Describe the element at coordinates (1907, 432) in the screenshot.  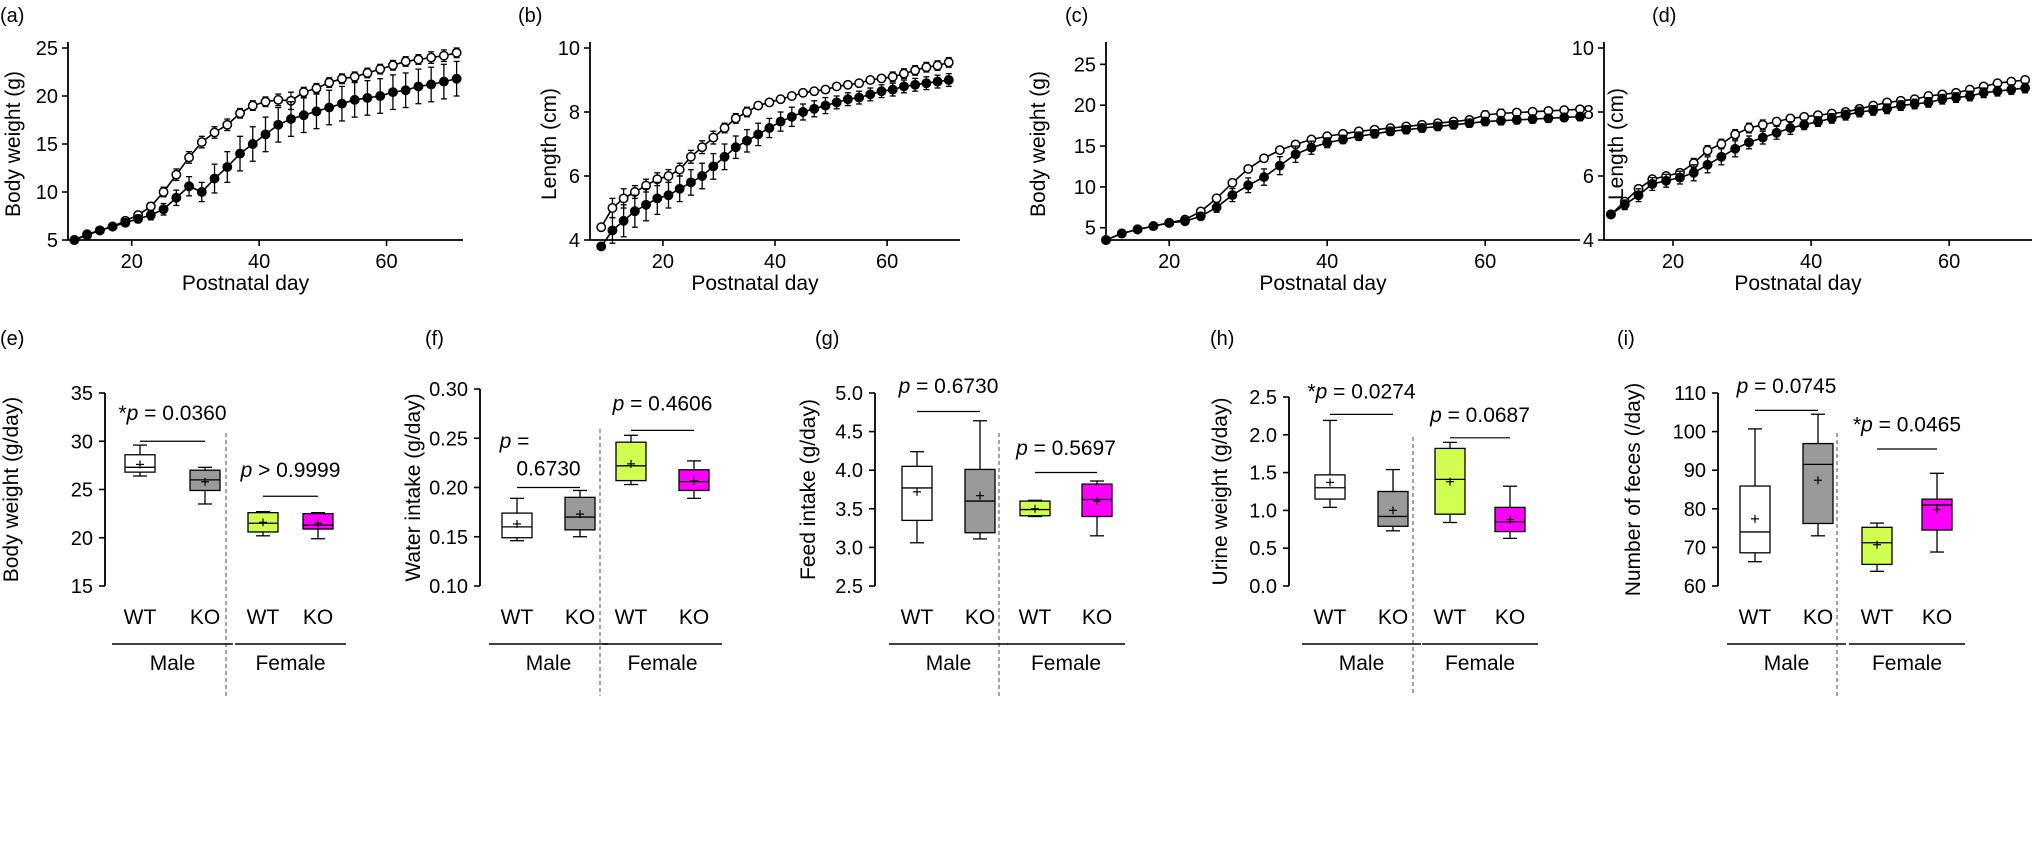
I see `significance-annotation: *p = 0.0465` at that location.